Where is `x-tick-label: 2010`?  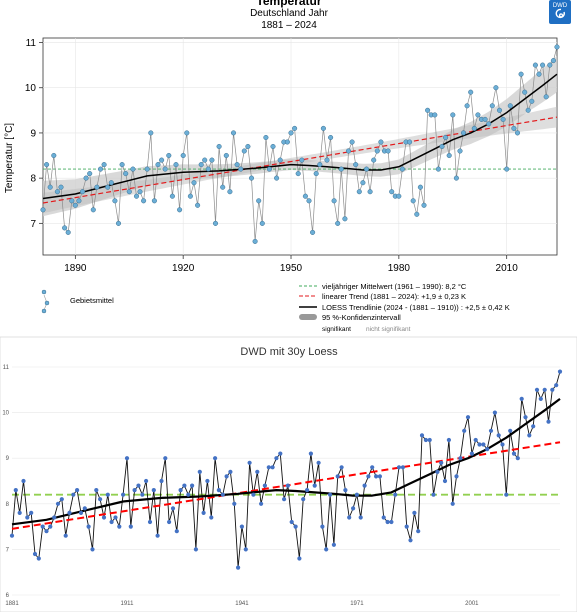
x-tick-label: 2010 is located at coordinates (507, 268).